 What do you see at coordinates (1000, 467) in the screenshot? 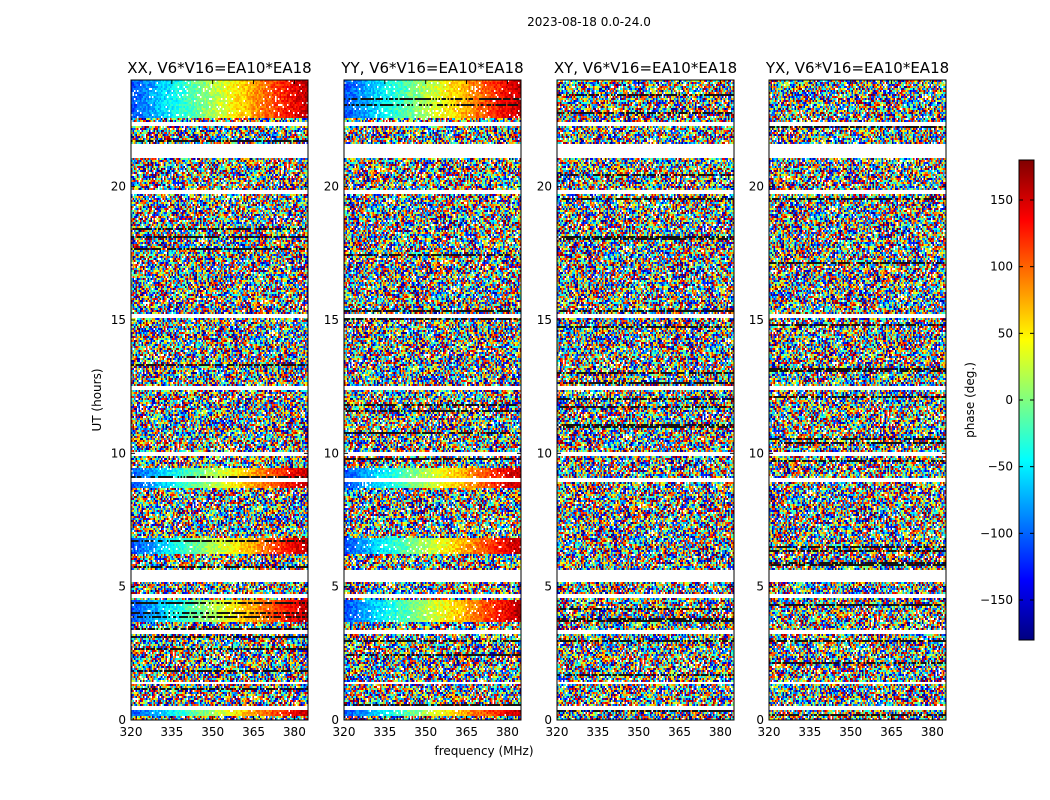
I see `colorbar-tick-label: −50` at bounding box center [1000, 467].